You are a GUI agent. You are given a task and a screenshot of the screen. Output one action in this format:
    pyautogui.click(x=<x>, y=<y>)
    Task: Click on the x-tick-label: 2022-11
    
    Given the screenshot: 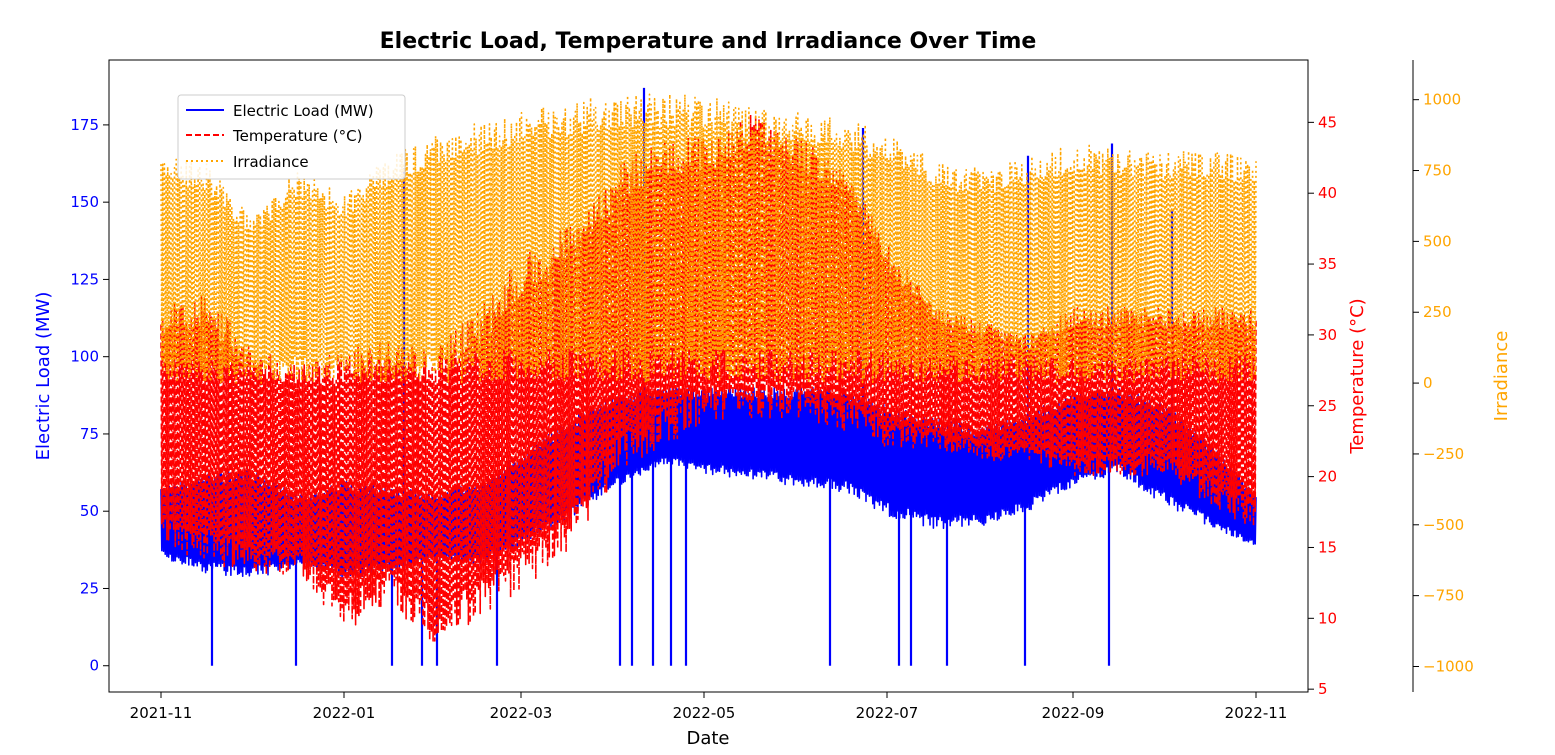 What is the action you would take?
    pyautogui.click(x=1256, y=713)
    